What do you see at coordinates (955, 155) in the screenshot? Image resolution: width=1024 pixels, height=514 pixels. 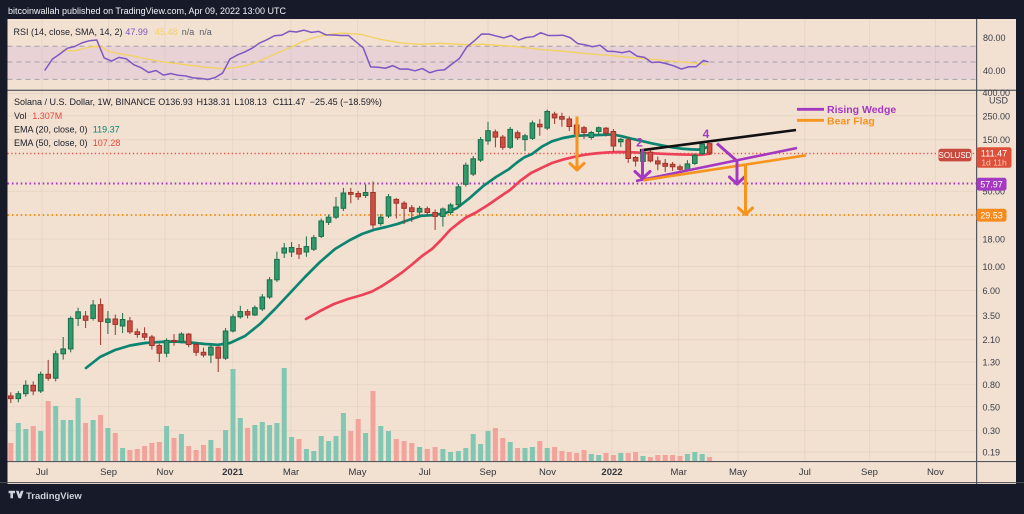 I see `svg-text: SOLUSD` at bounding box center [955, 155].